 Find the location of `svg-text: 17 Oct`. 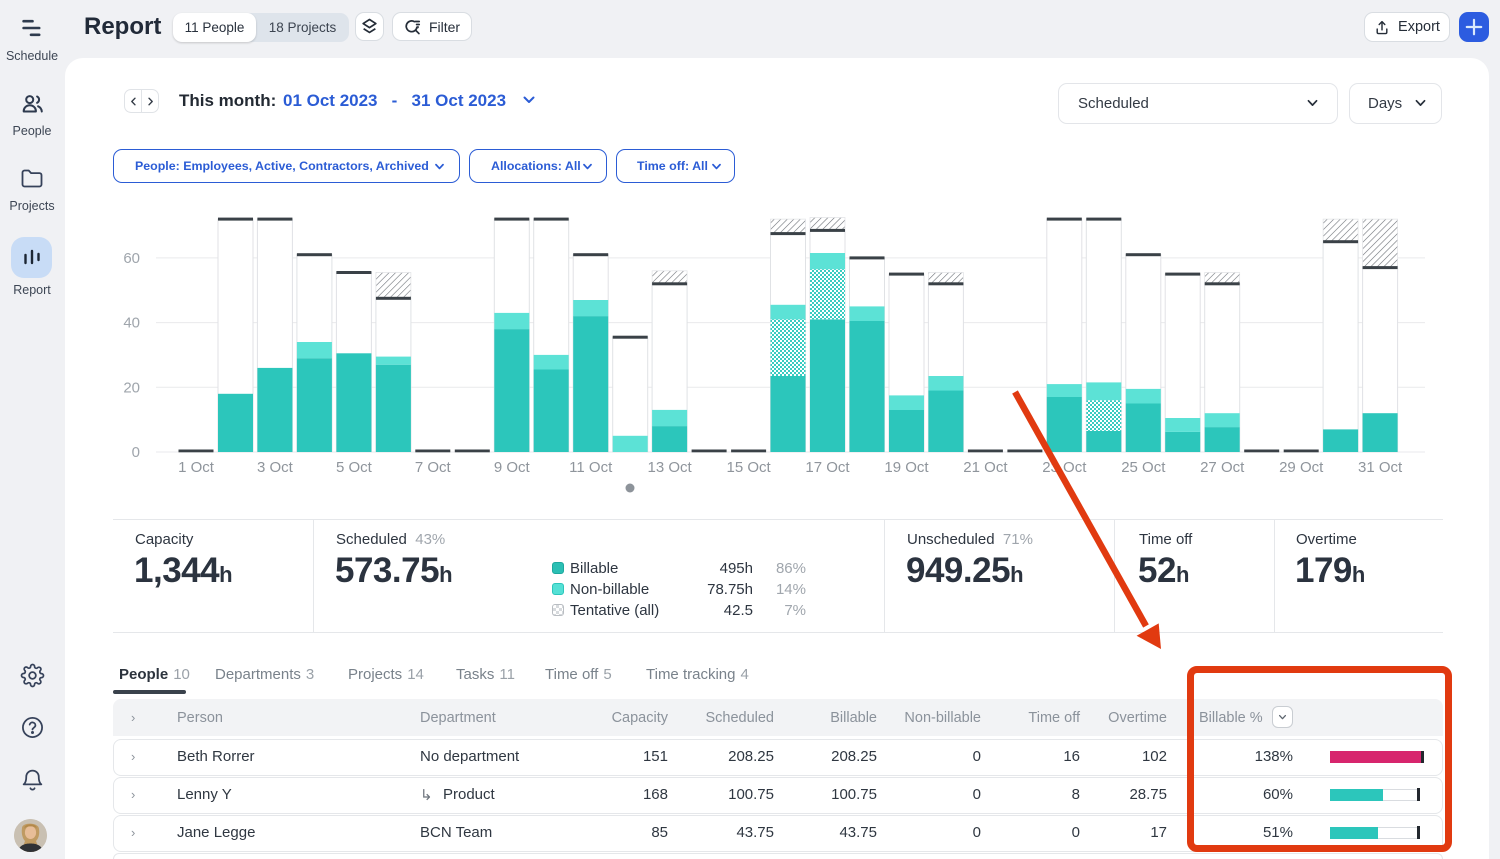

svg-text: 17 Oct is located at coordinates (827, 467).